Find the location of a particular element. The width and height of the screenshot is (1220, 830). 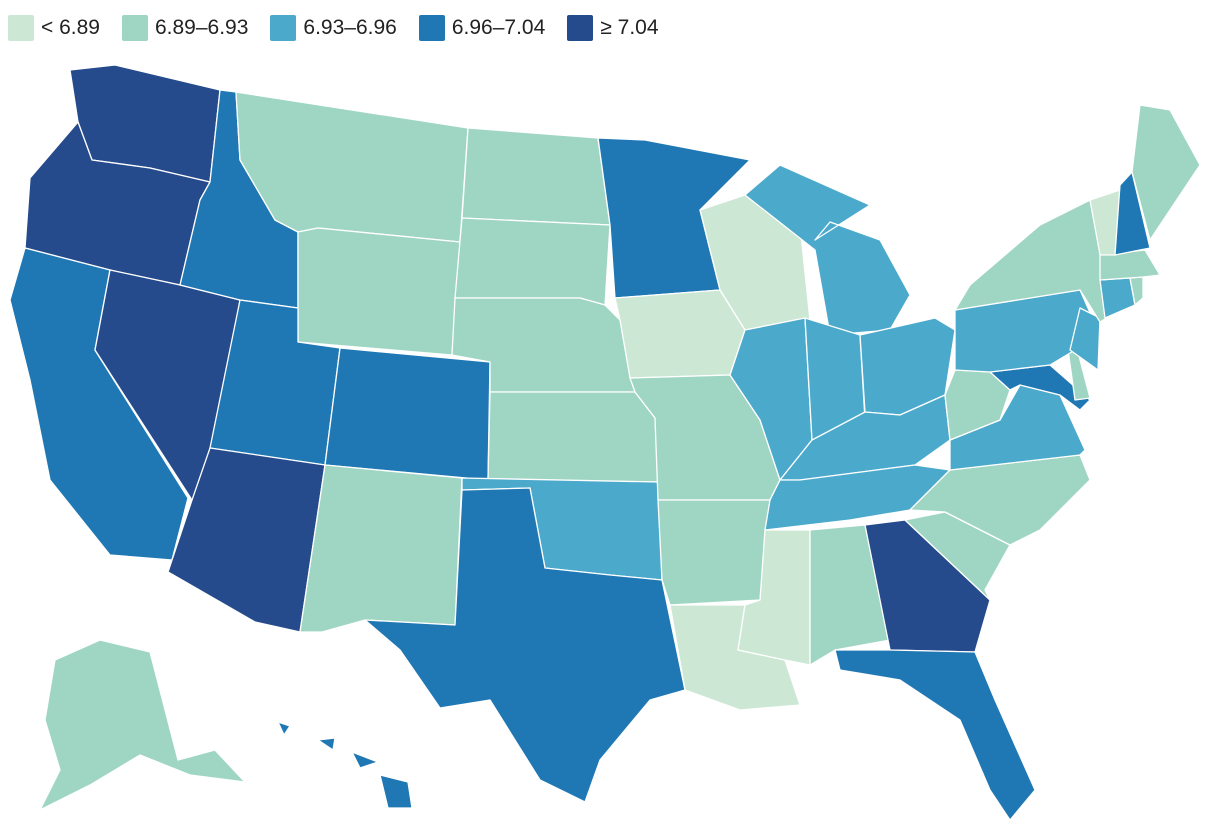

legend-item: 6.89–6.93 is located at coordinates (185, 28).